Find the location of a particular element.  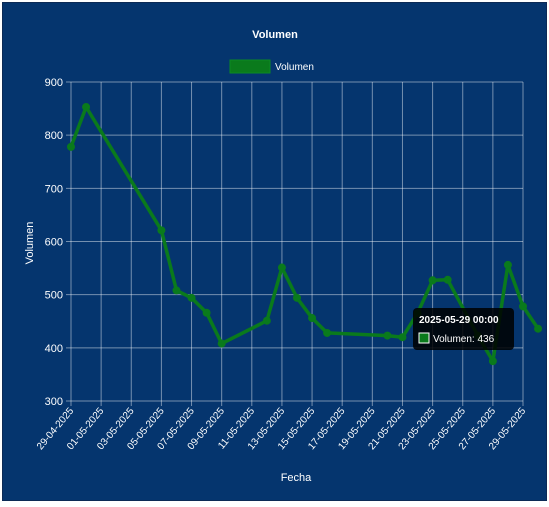

legend-swatch is located at coordinates (250, 66).